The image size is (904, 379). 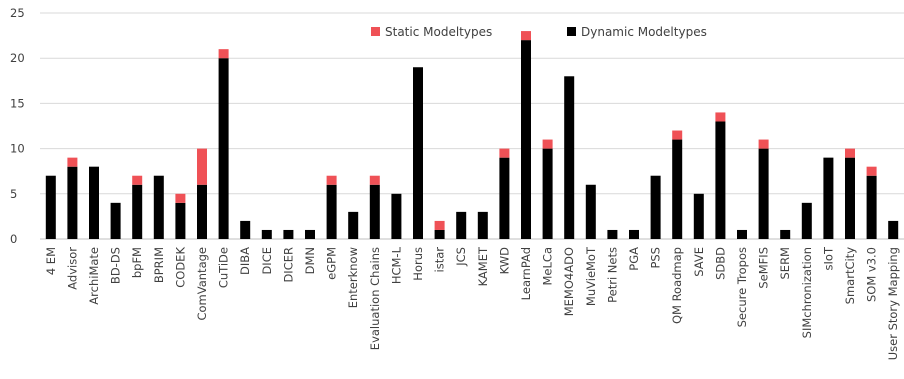 What do you see at coordinates (396, 265) in the screenshot?
I see `x-tick-label: HCM-L` at bounding box center [396, 265].